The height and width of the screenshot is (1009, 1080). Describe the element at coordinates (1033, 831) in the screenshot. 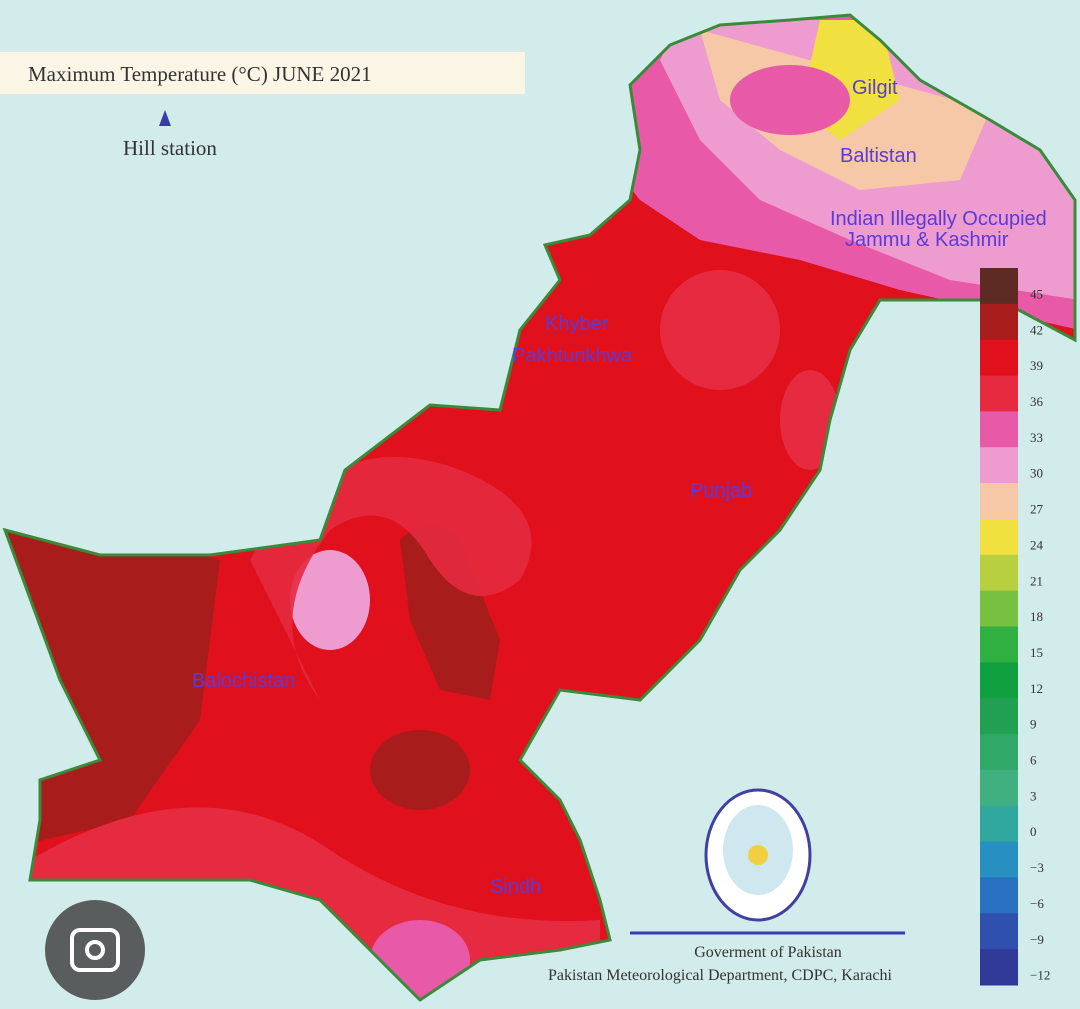

I see `scale-label: 0` at that location.